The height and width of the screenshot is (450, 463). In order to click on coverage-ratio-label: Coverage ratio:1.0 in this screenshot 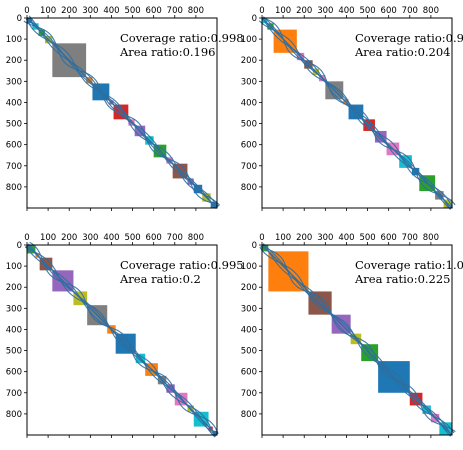, I will do `click(409, 265)`.